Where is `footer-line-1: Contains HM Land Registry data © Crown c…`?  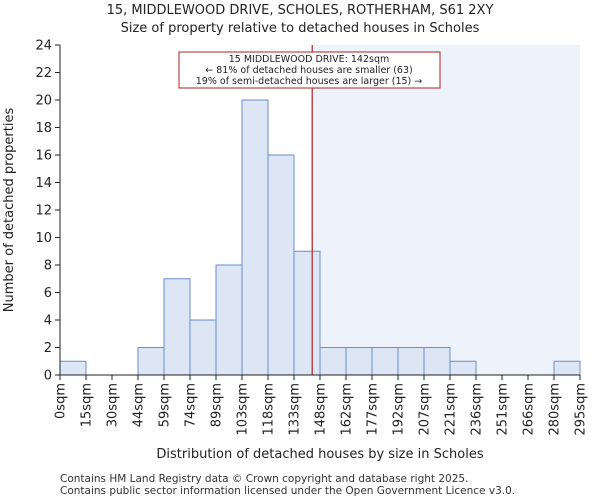
footer-line-1: Contains HM Land Registry data © Crown c… is located at coordinates (264, 479).